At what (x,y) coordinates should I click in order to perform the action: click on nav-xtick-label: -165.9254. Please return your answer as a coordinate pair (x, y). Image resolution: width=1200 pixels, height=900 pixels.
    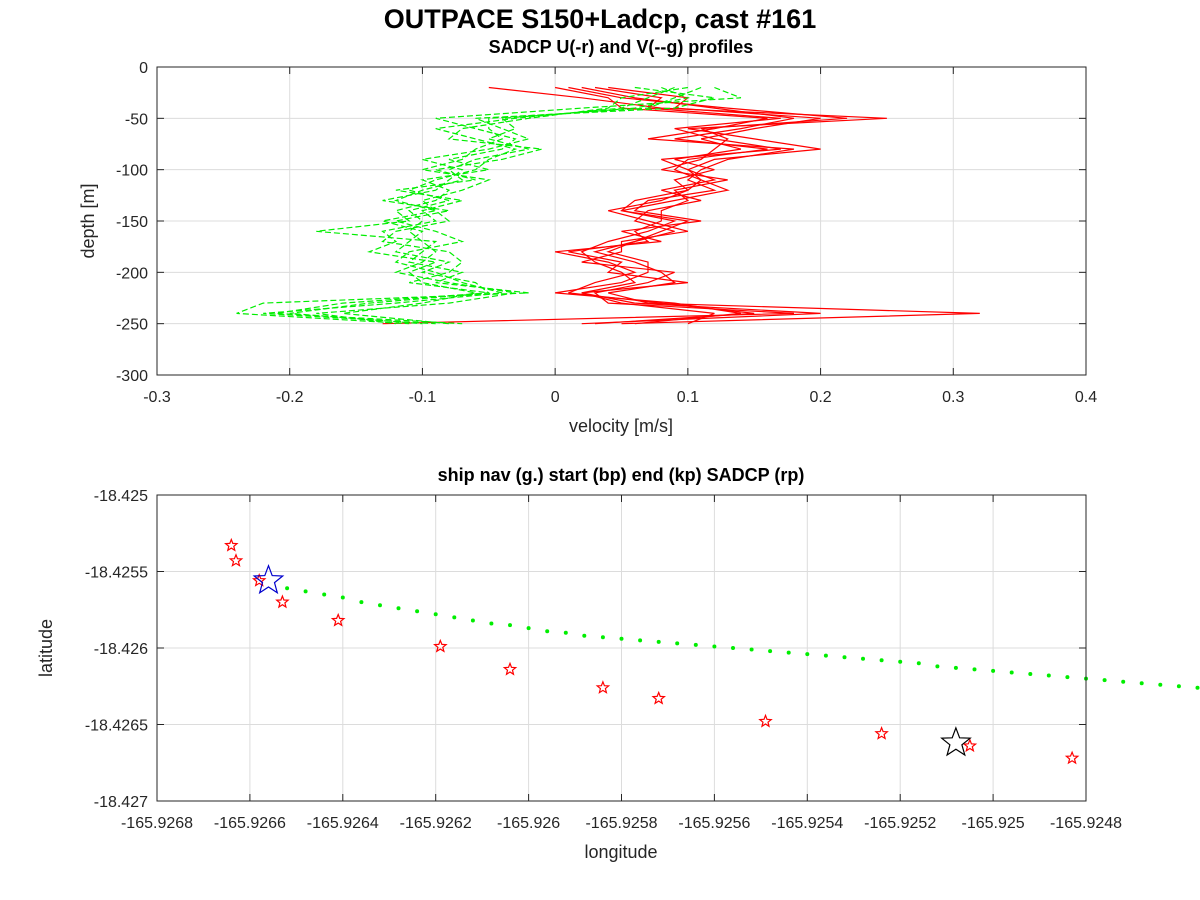
    Looking at the image, I should click on (807, 823).